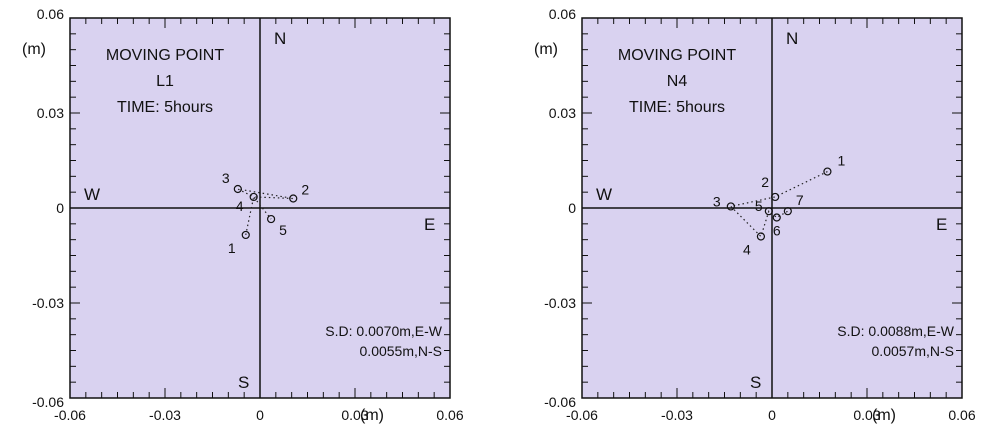  I want to click on stats-ew: S.D: 0.0070m,E-W, so click(383, 331).